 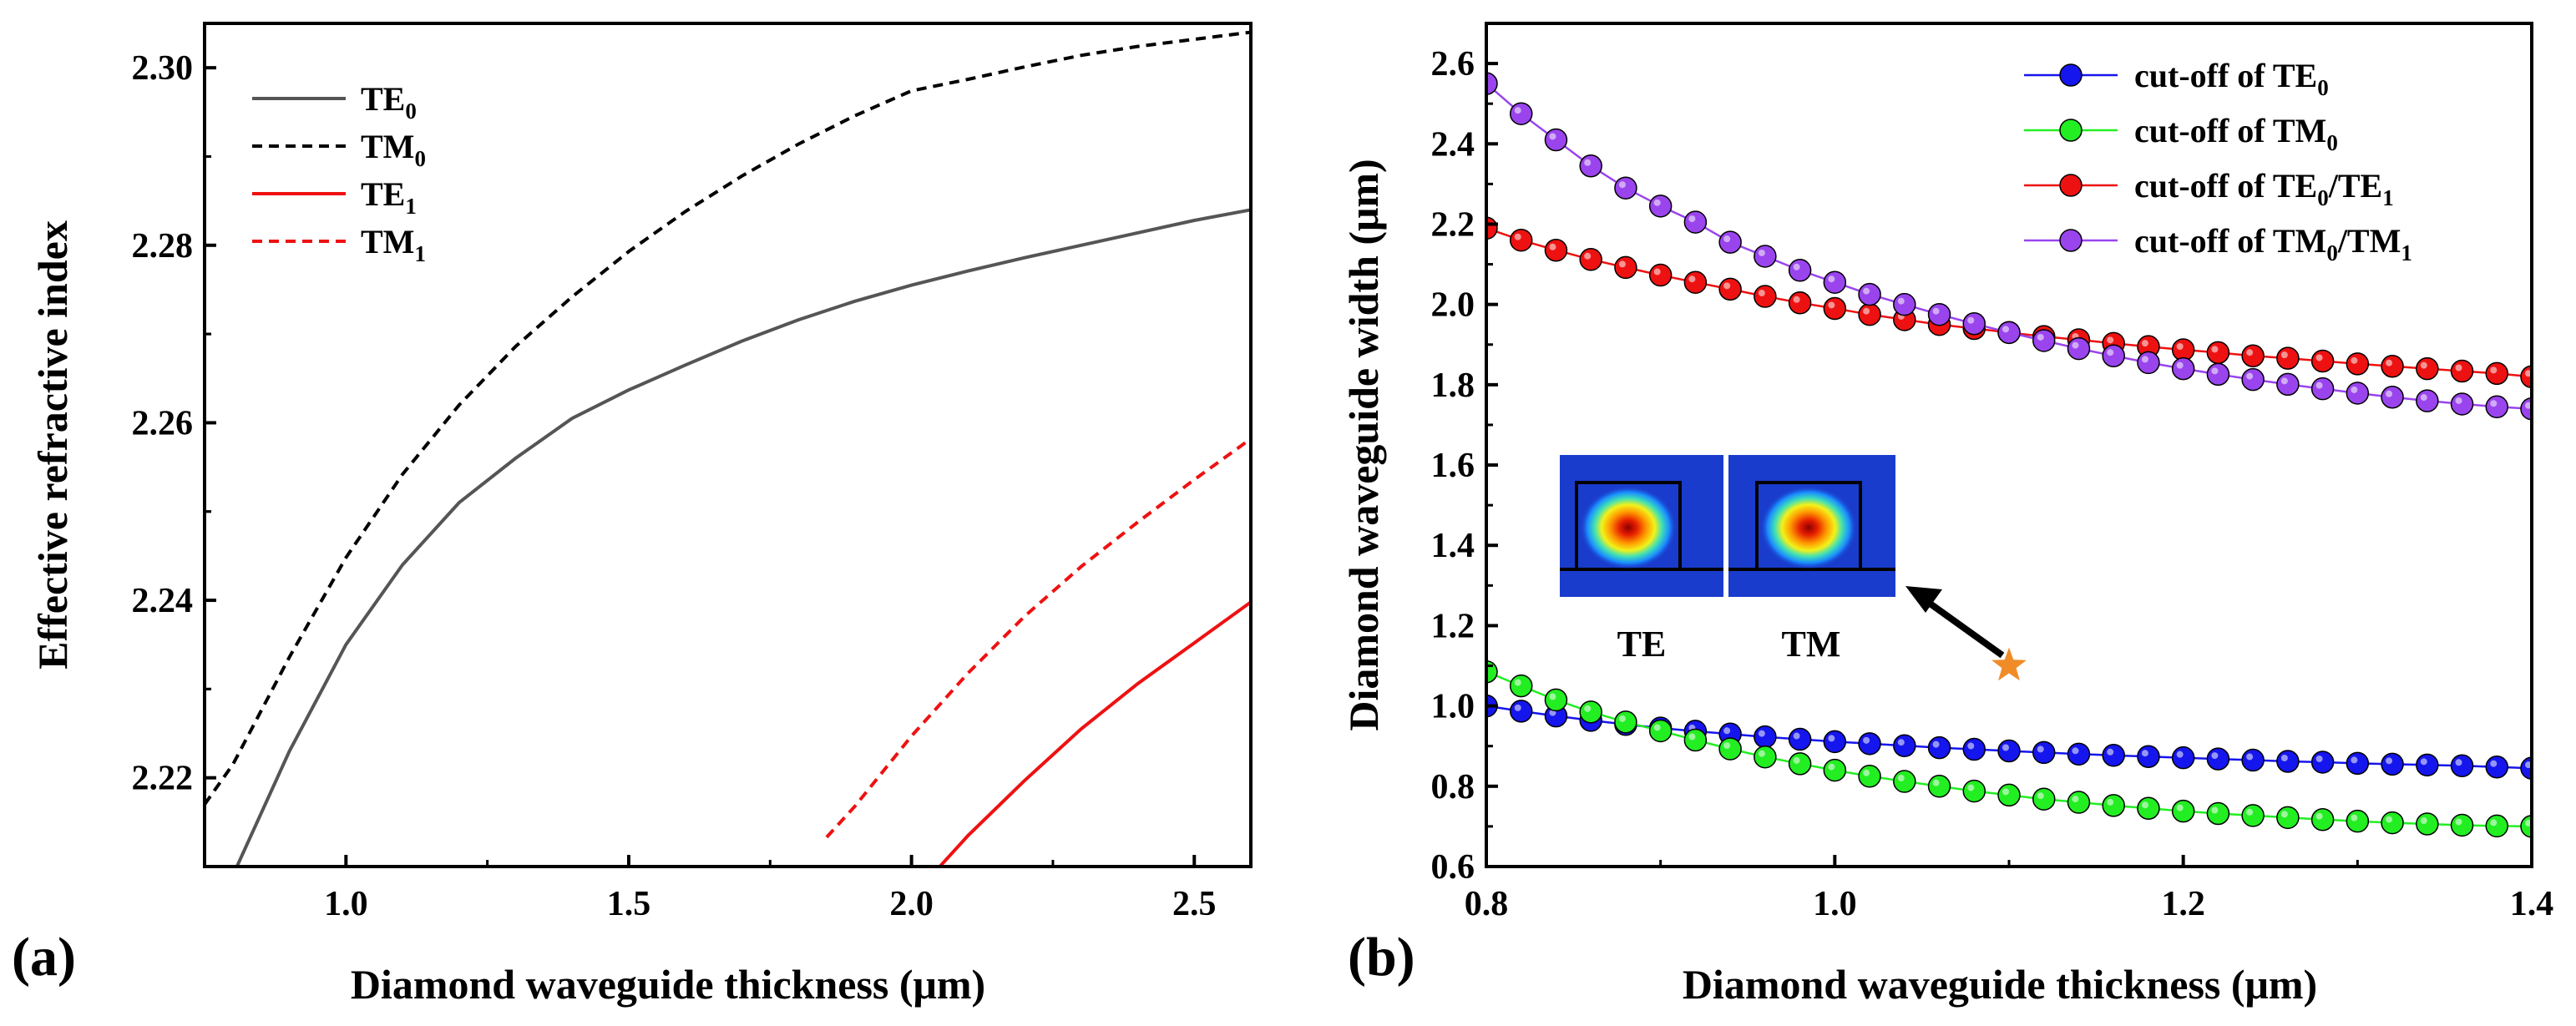 What do you see at coordinates (1453, 305) in the screenshot?
I see `b-y-tick-label: 2.0` at bounding box center [1453, 305].